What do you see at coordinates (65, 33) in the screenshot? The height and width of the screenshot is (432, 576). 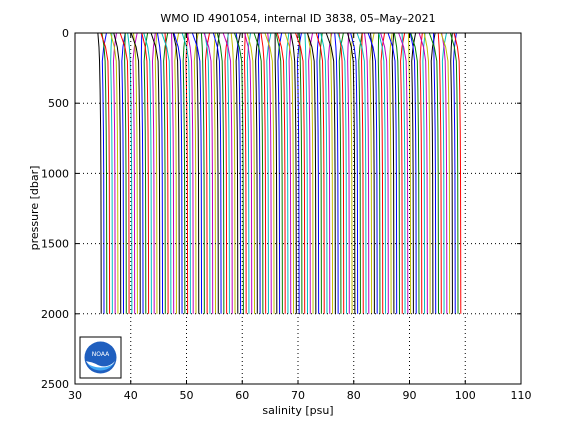 I see `y-tick-label: 0` at bounding box center [65, 33].